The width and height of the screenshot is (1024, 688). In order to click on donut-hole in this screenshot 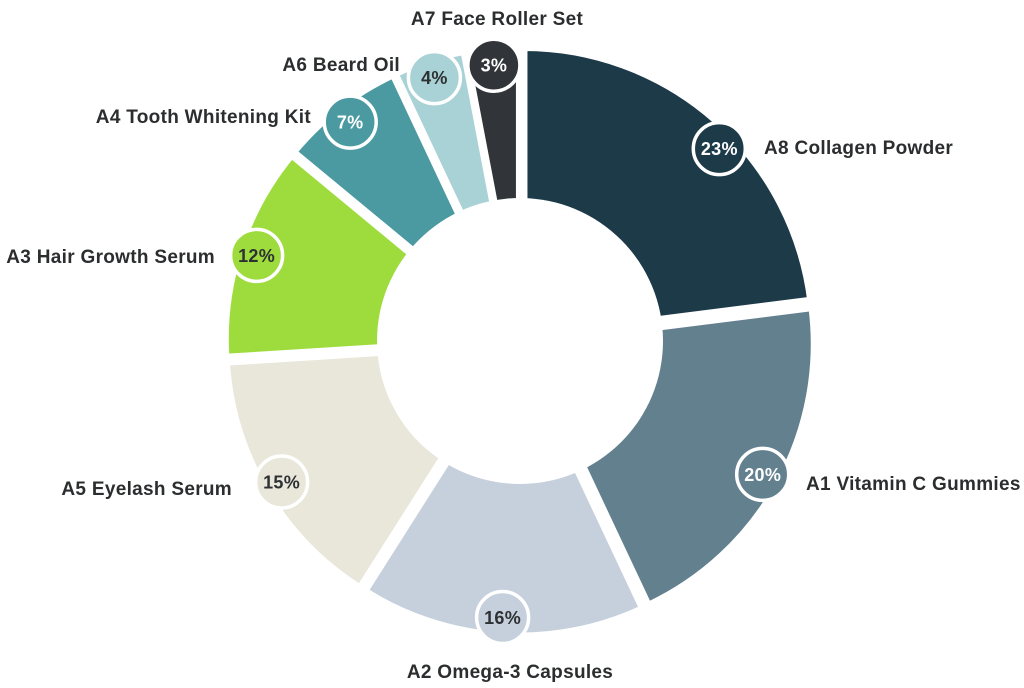, I will do `click(520, 341)`.